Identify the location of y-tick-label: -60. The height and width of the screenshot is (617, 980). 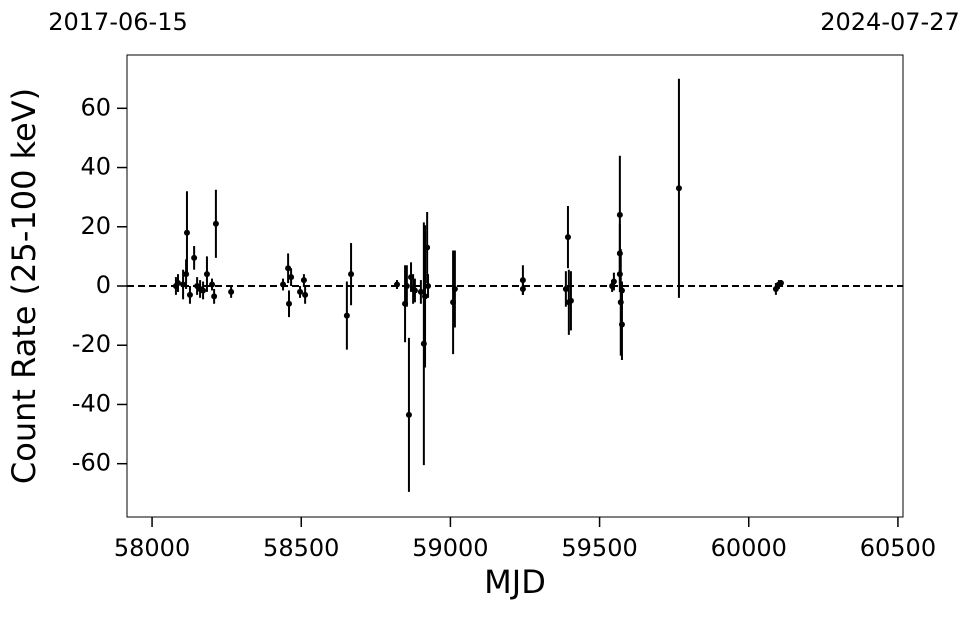
(91, 463).